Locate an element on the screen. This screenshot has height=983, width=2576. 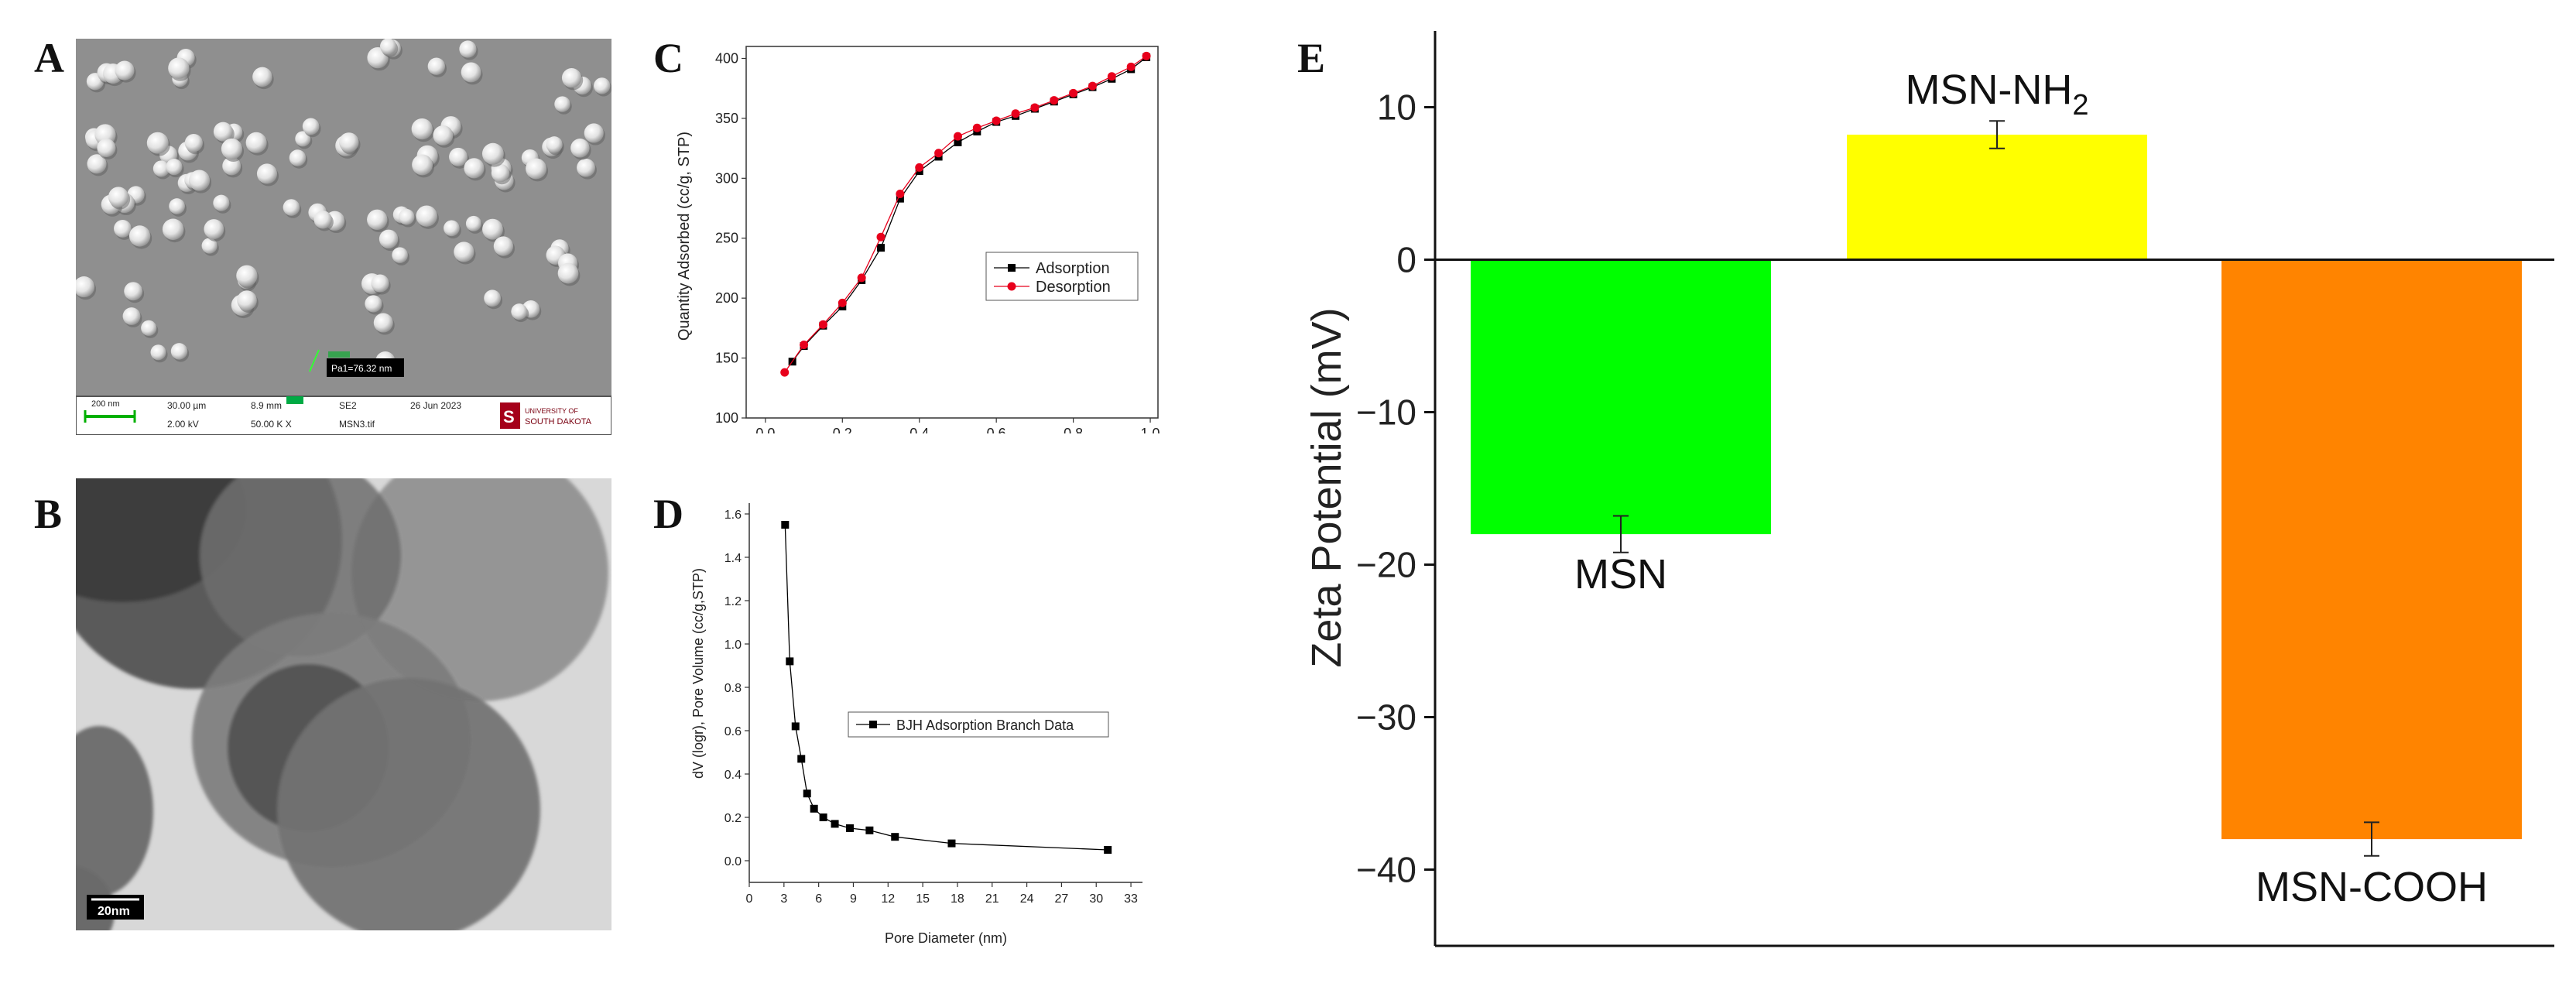
y-tick-label: −40 is located at coordinates (1386, 870).